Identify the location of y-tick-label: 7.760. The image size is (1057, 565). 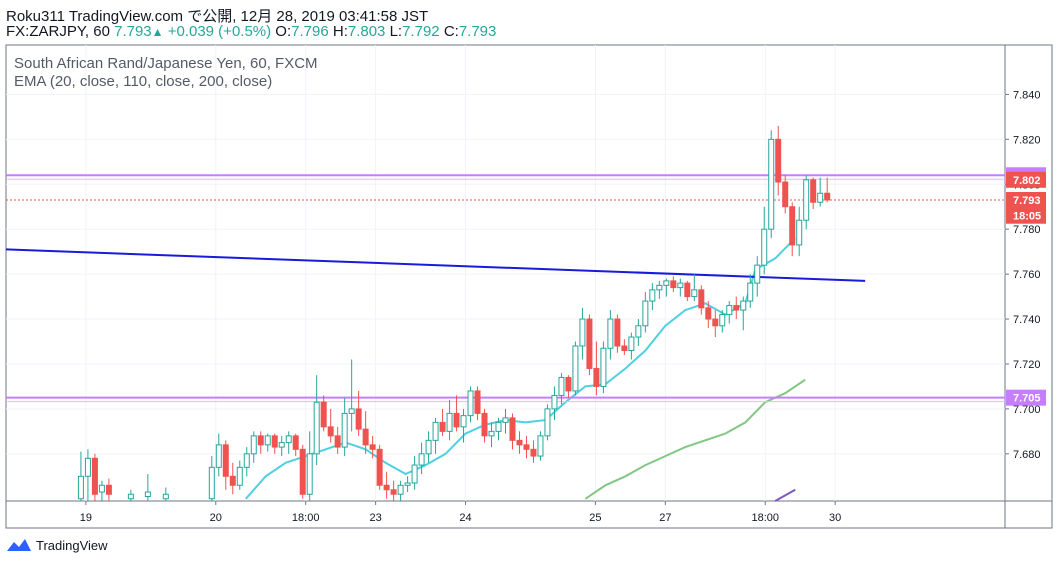
(1027, 275).